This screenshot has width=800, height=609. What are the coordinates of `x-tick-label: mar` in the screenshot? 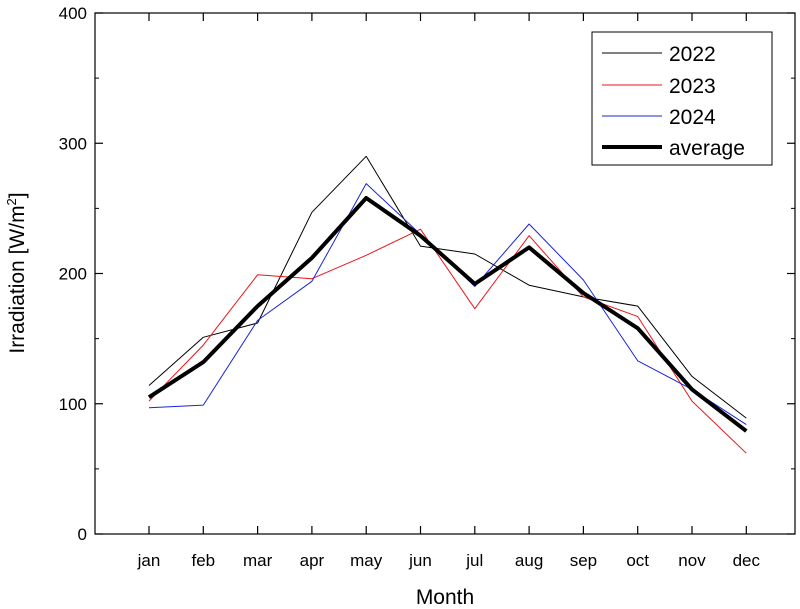 It's located at (258, 560).